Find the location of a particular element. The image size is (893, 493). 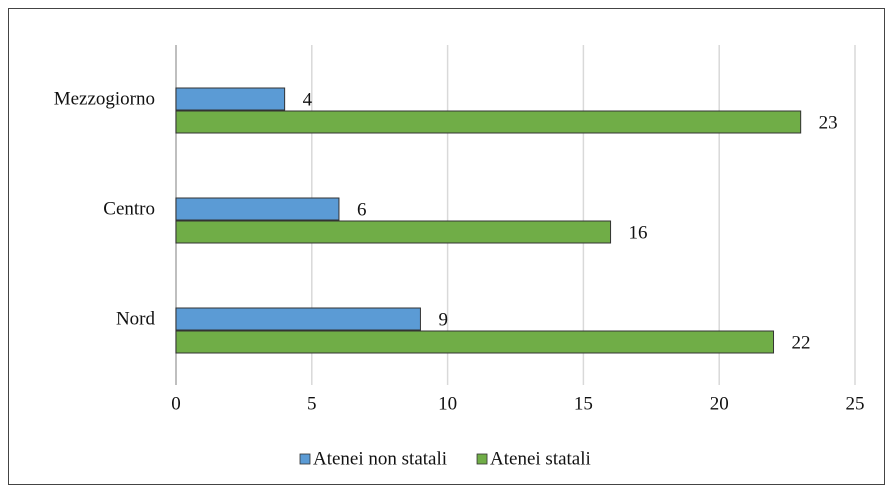

data-label: 23 is located at coordinates (828, 122).